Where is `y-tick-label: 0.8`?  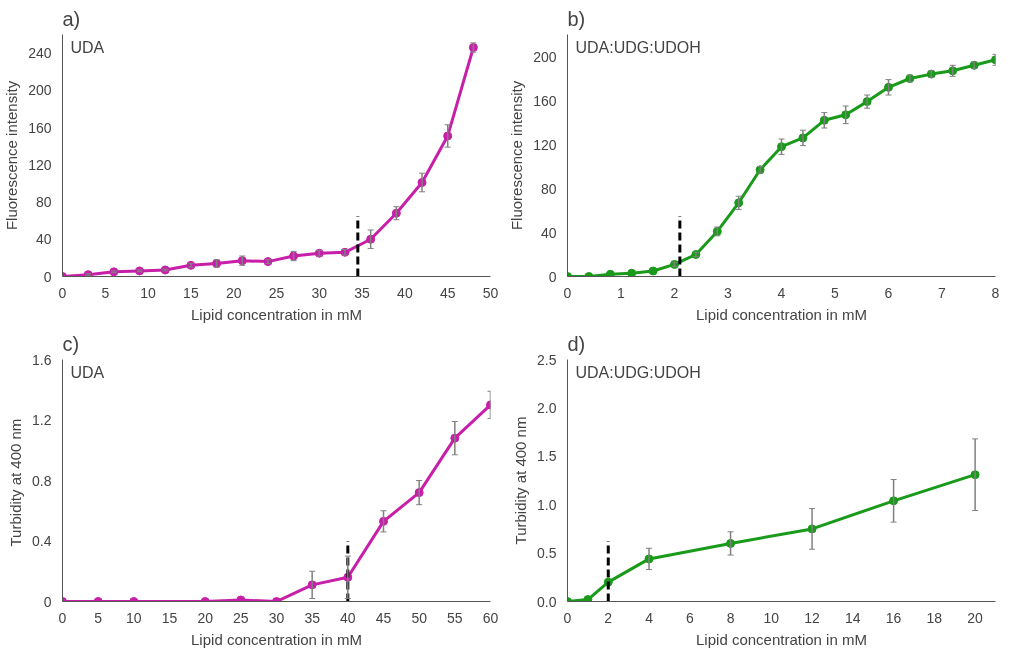
y-tick-label: 0.8 is located at coordinates (42, 480).